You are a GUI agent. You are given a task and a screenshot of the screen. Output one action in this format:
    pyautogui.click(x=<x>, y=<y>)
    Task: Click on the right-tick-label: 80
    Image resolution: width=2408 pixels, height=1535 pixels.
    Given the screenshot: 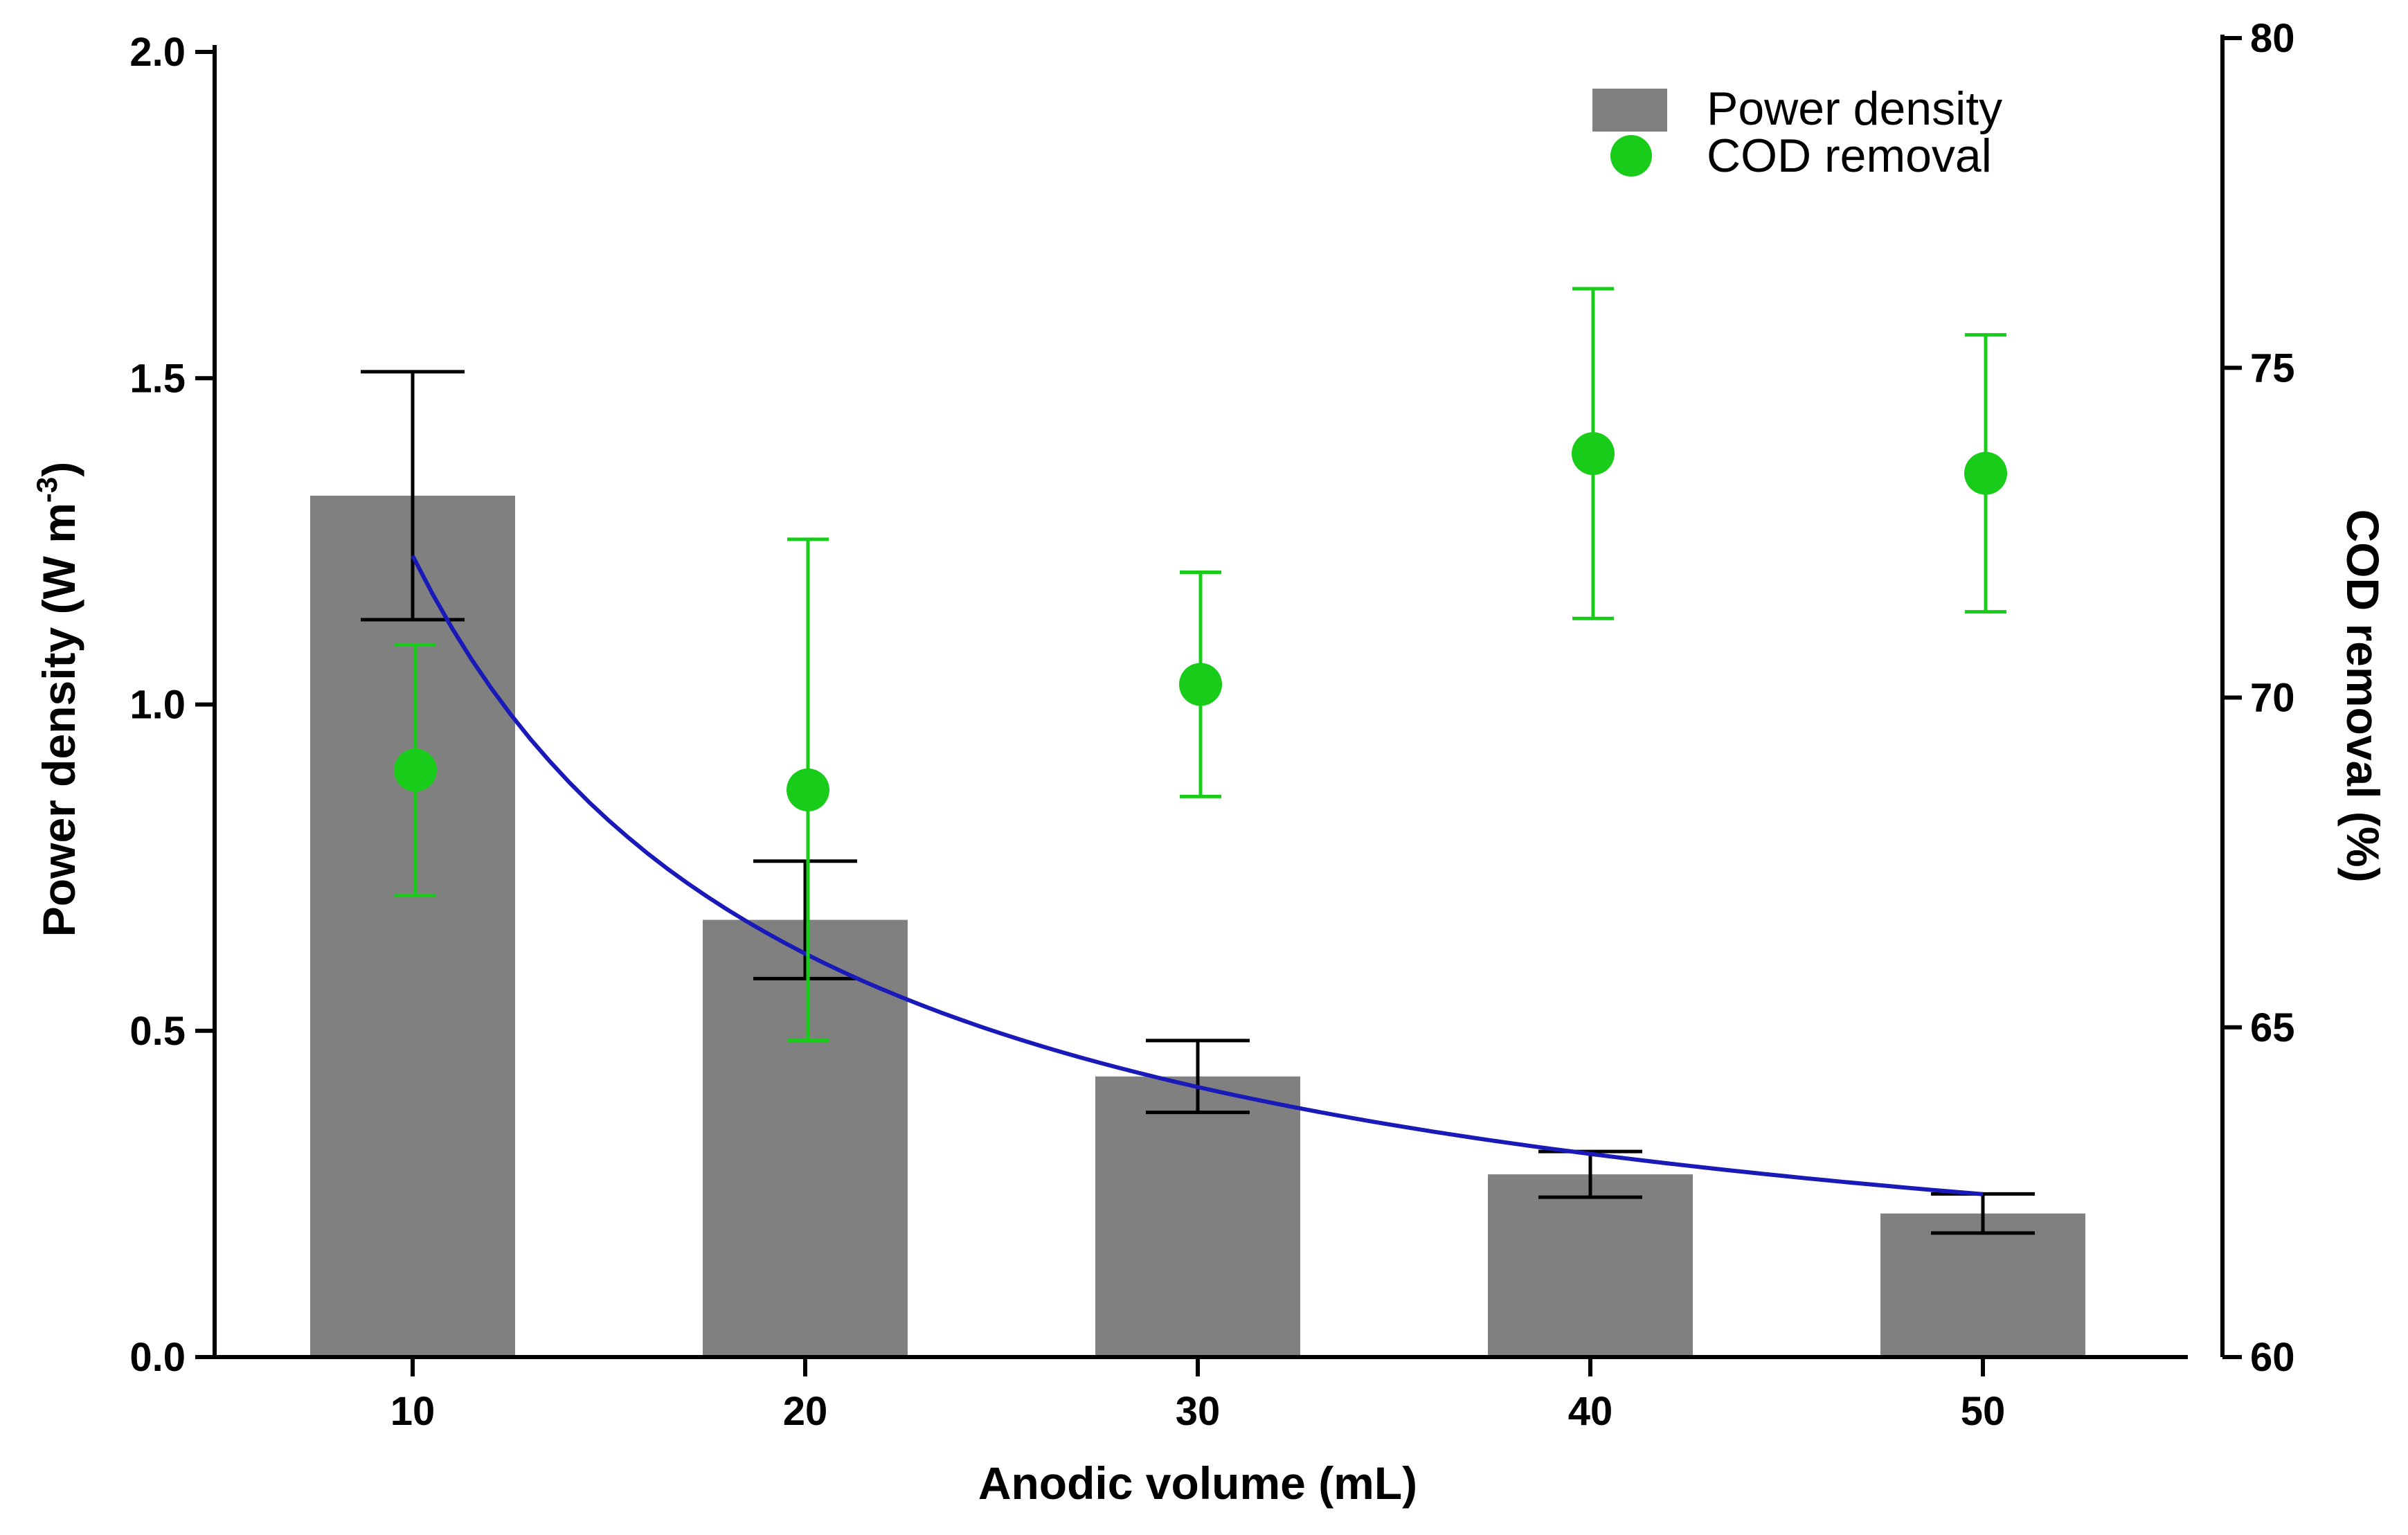 What is the action you would take?
    pyautogui.click(x=2272, y=38)
    